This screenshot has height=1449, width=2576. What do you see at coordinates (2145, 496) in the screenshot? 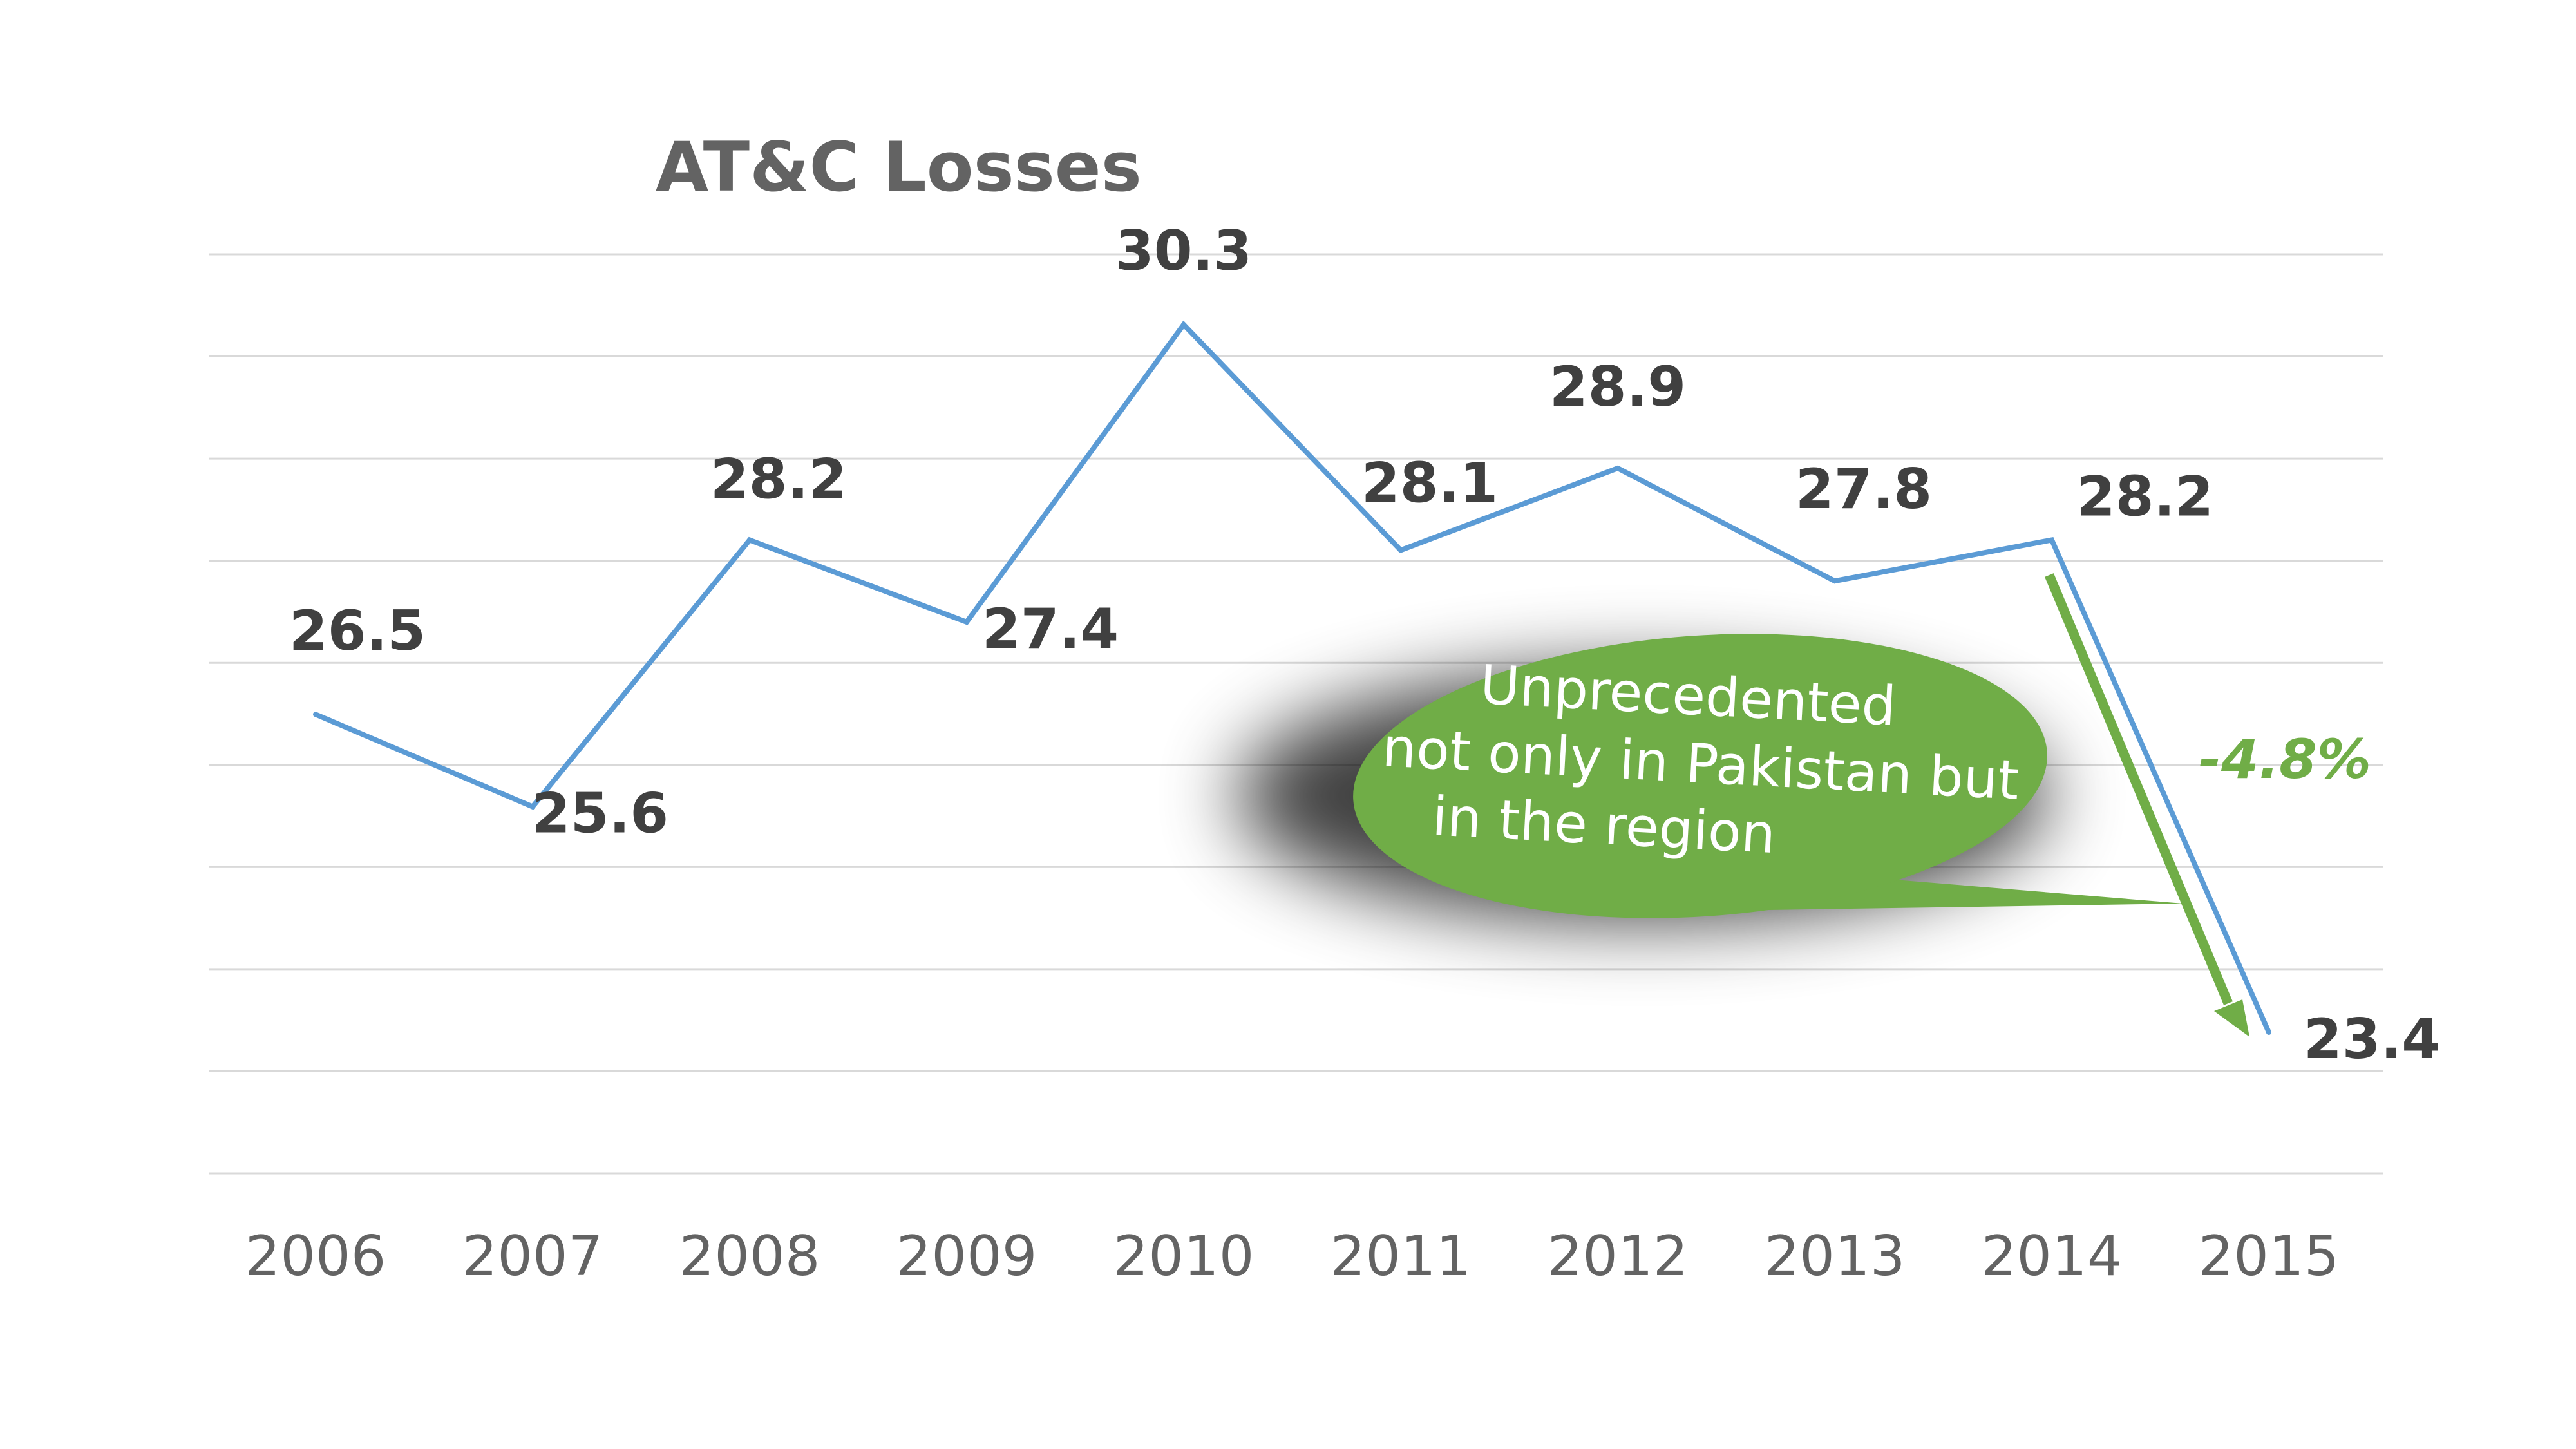
I see `data-label-2014: 28.2` at bounding box center [2145, 496].